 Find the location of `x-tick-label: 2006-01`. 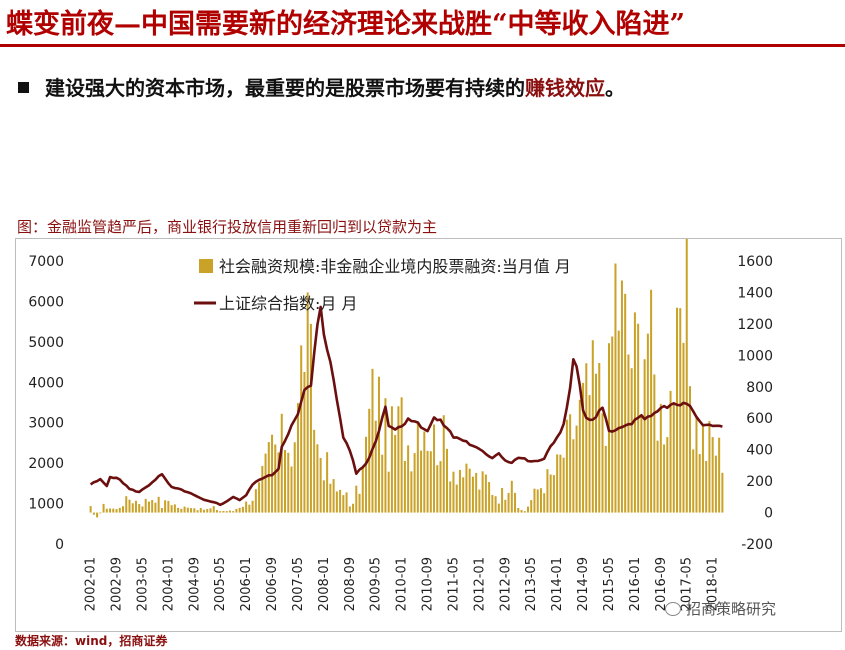

x-tick-label: 2006-01 is located at coordinates (246, 584).